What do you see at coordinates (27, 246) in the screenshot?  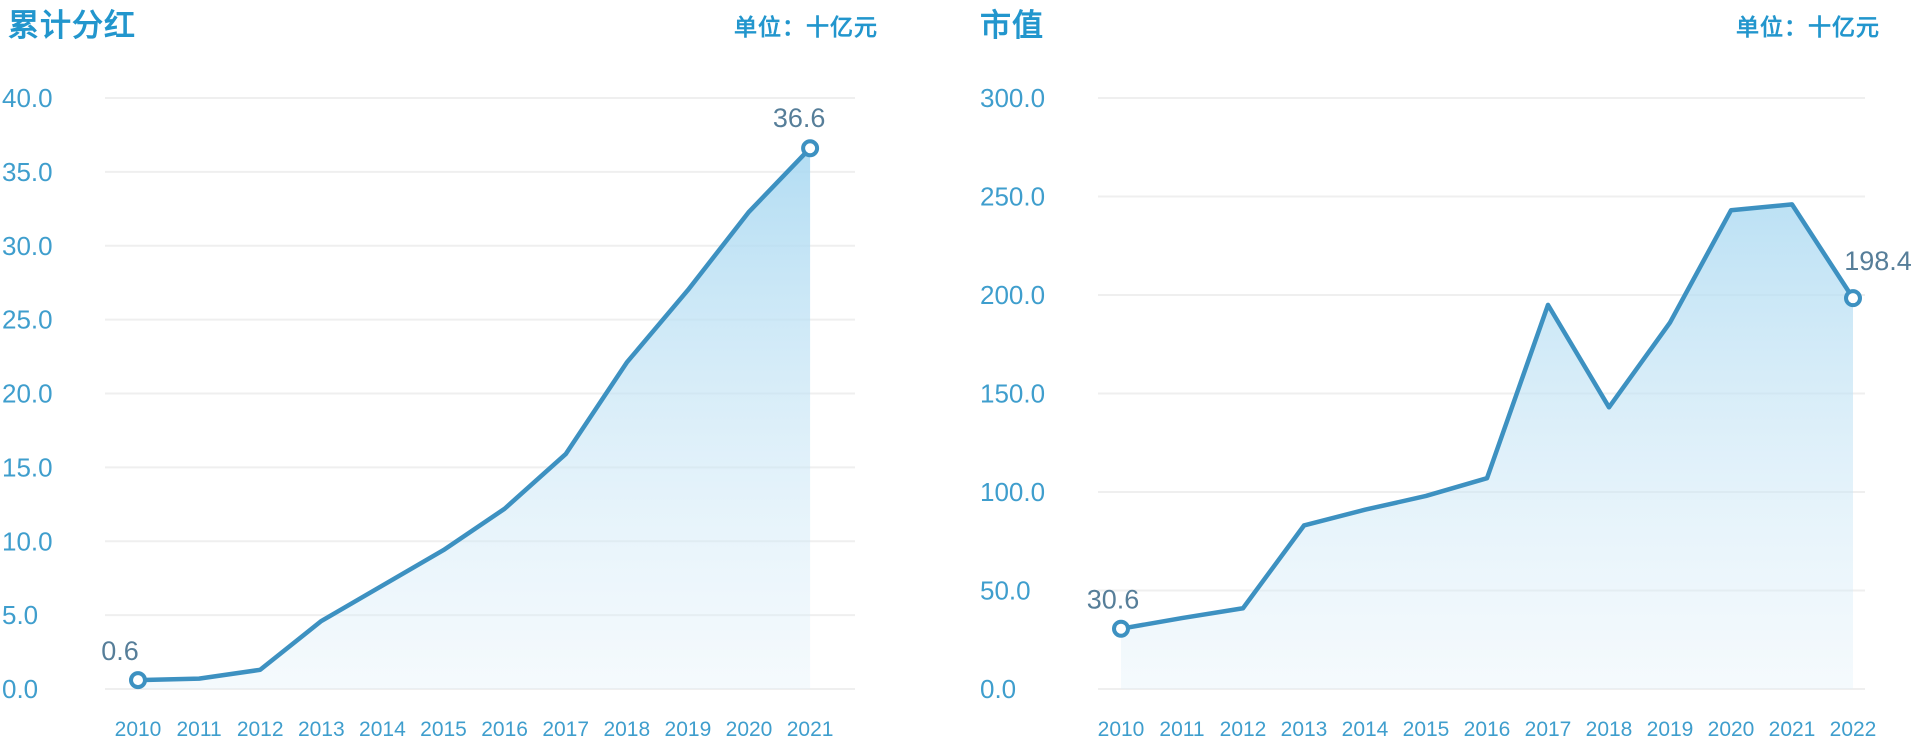 I see `y-axis-tick-label: 30.0` at bounding box center [27, 246].